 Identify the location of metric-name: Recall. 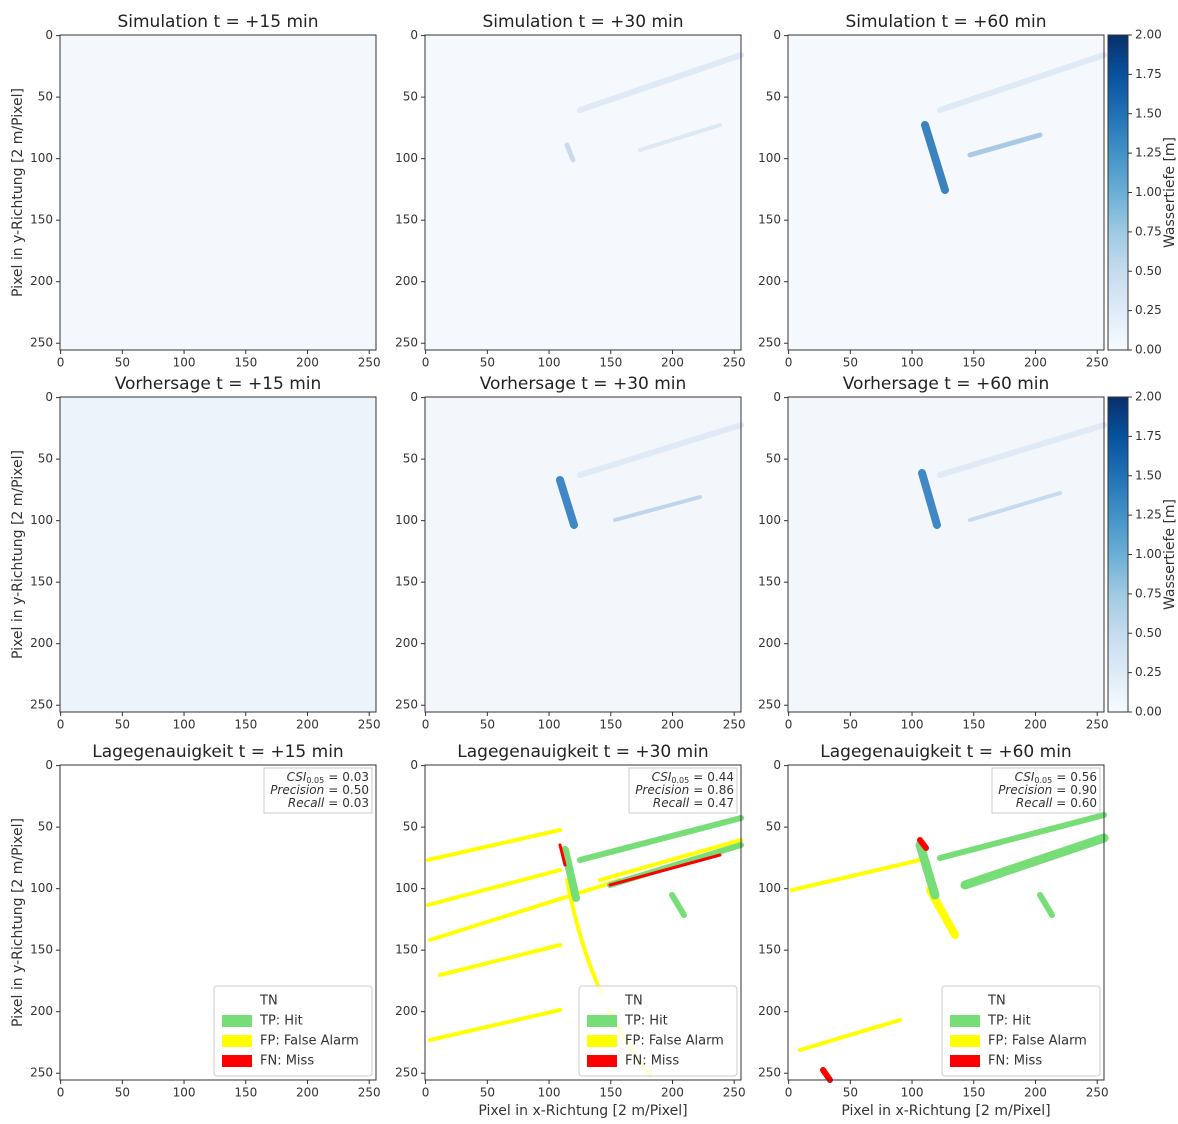
(306, 803).